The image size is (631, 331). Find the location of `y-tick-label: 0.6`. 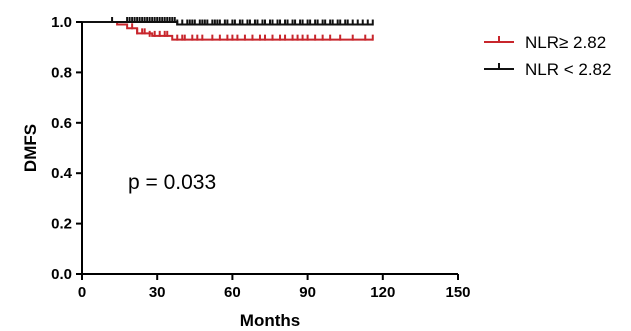

y-tick-label: 0.6 is located at coordinates (61, 123).